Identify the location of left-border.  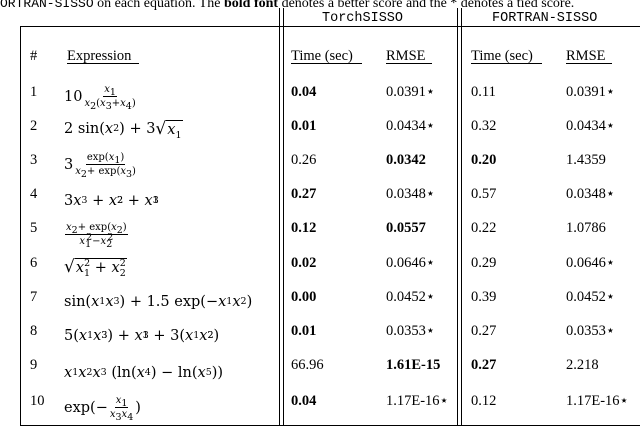
(20, 226).